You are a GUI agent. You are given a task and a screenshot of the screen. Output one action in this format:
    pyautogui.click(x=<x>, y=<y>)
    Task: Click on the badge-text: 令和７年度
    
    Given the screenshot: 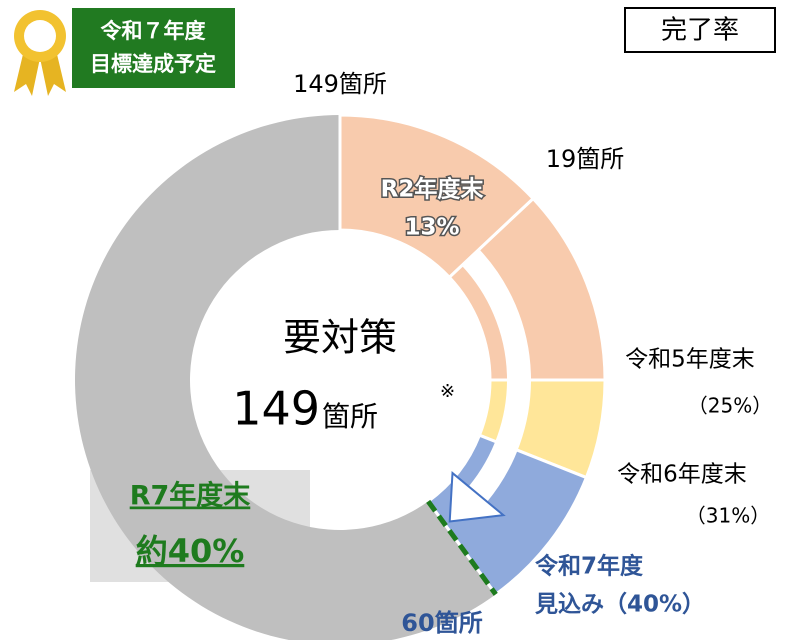 What is the action you would take?
    pyautogui.click(x=153, y=31)
    